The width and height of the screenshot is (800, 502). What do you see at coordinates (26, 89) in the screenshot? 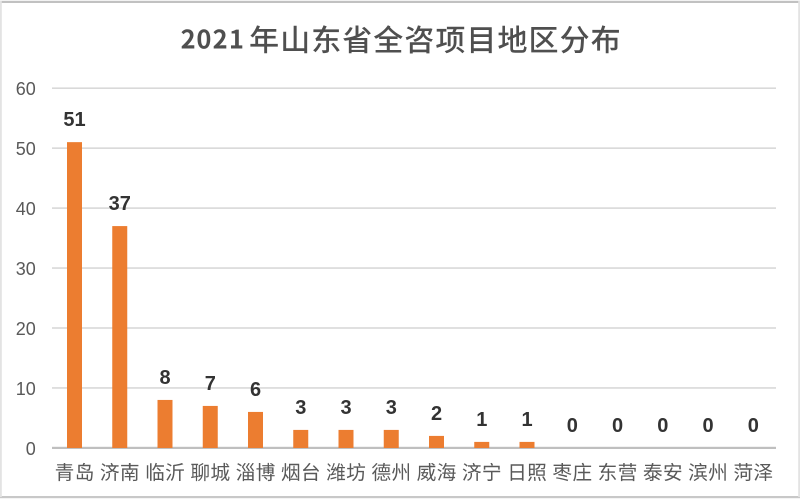
I see `svg-text: 60` at bounding box center [26, 89].